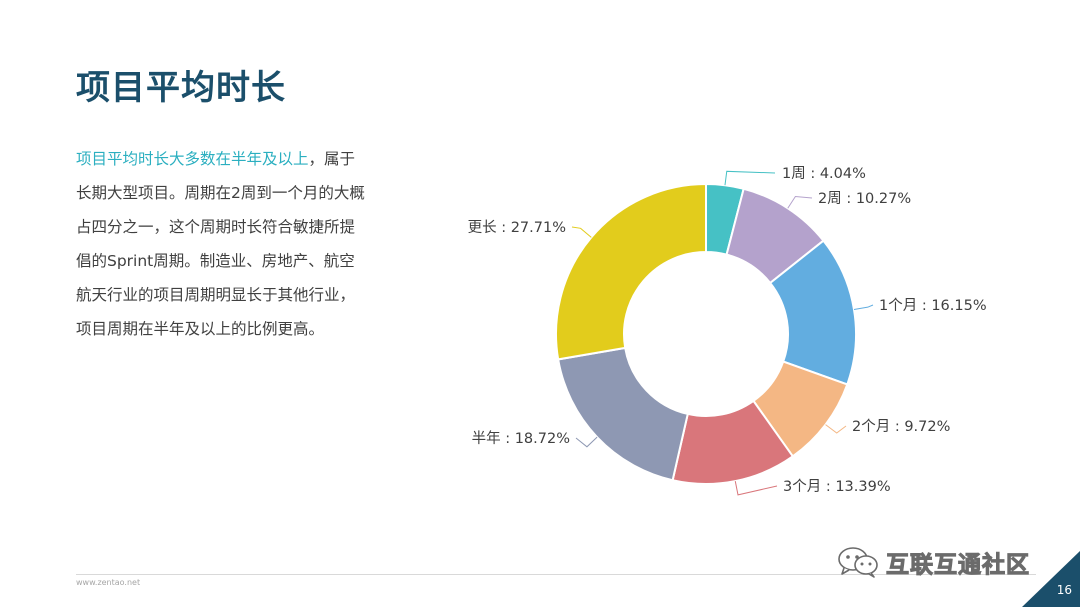 The image size is (1080, 607). I want to click on slide-title: 项目平均时长, so click(181, 88).